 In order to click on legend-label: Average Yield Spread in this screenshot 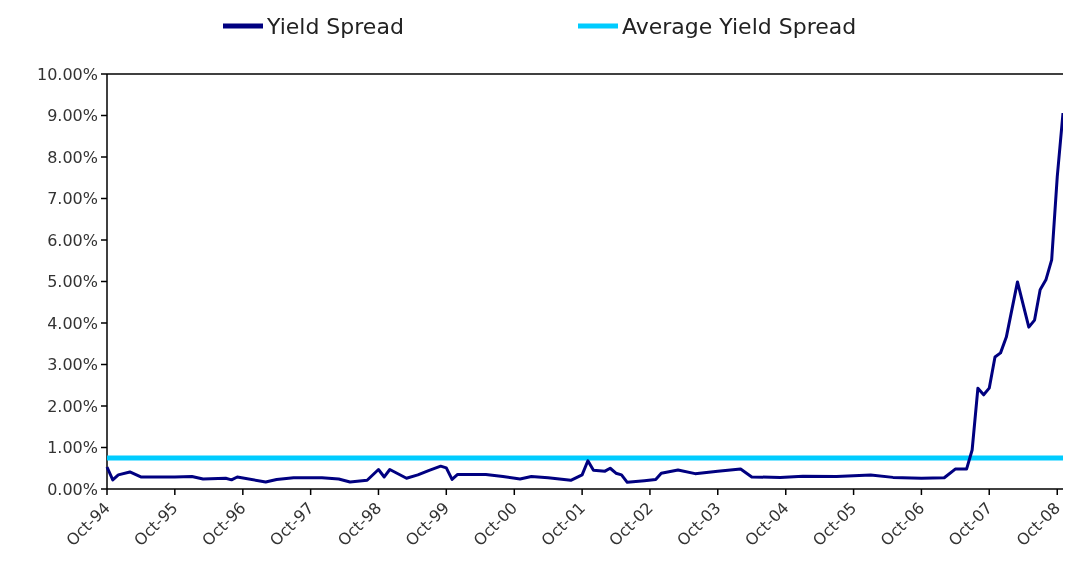, I will do `click(739, 26)`.